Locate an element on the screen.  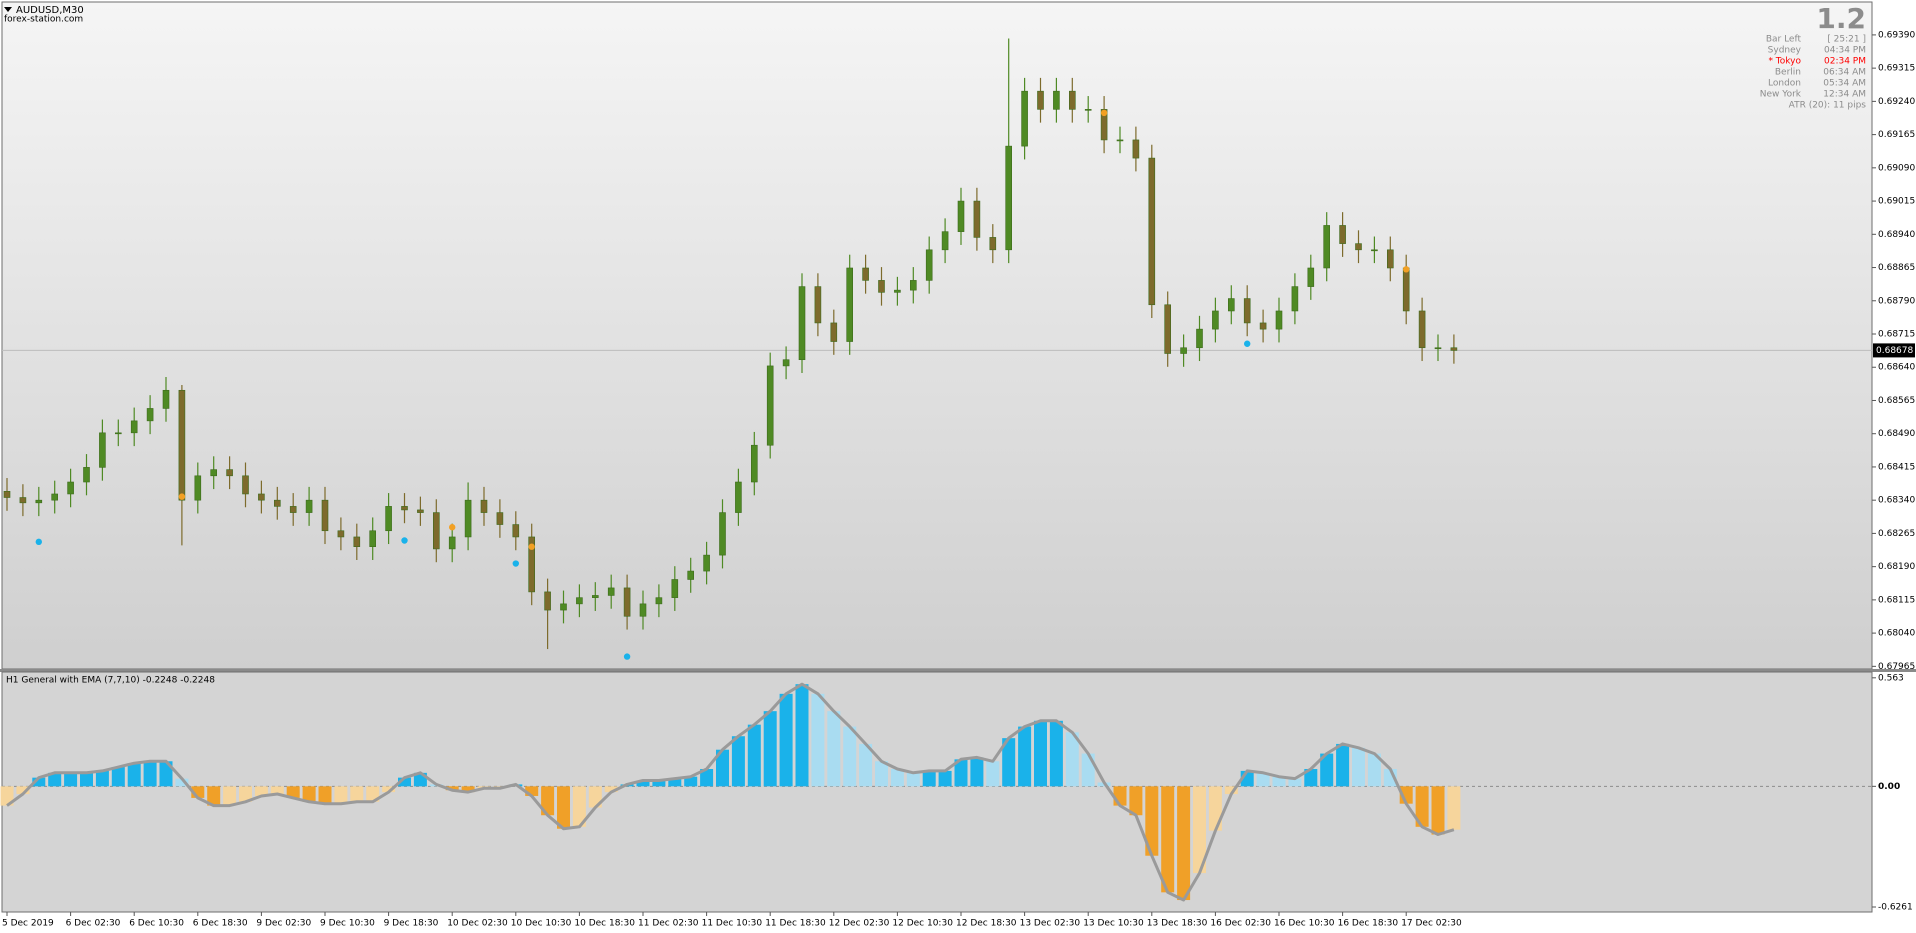
x-tick-label: 9 Dec 10:30 is located at coordinates (347, 924).